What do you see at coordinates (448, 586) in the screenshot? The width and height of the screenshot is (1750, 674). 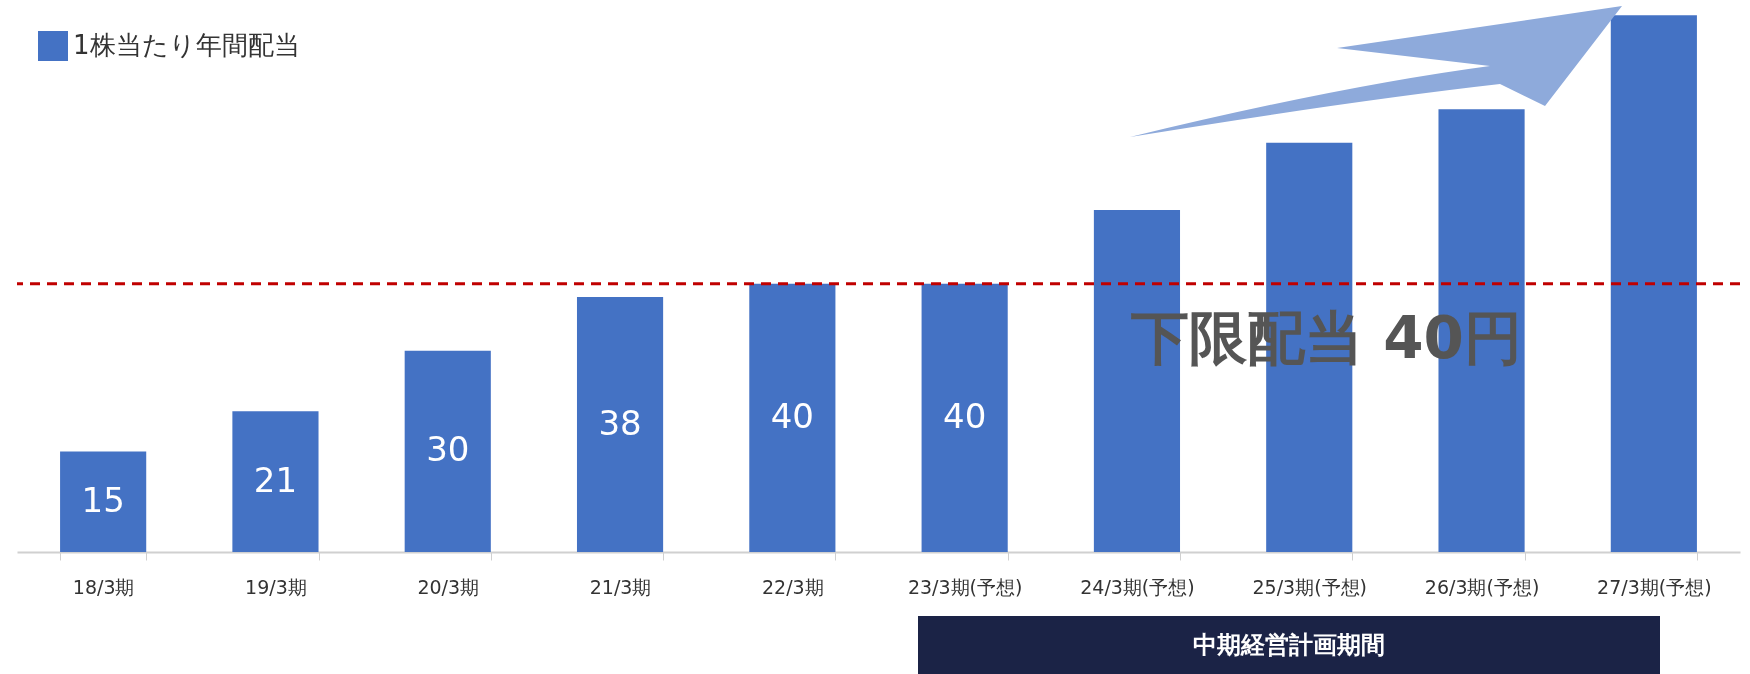 I see `x-tick-label: 20/3期` at bounding box center [448, 586].